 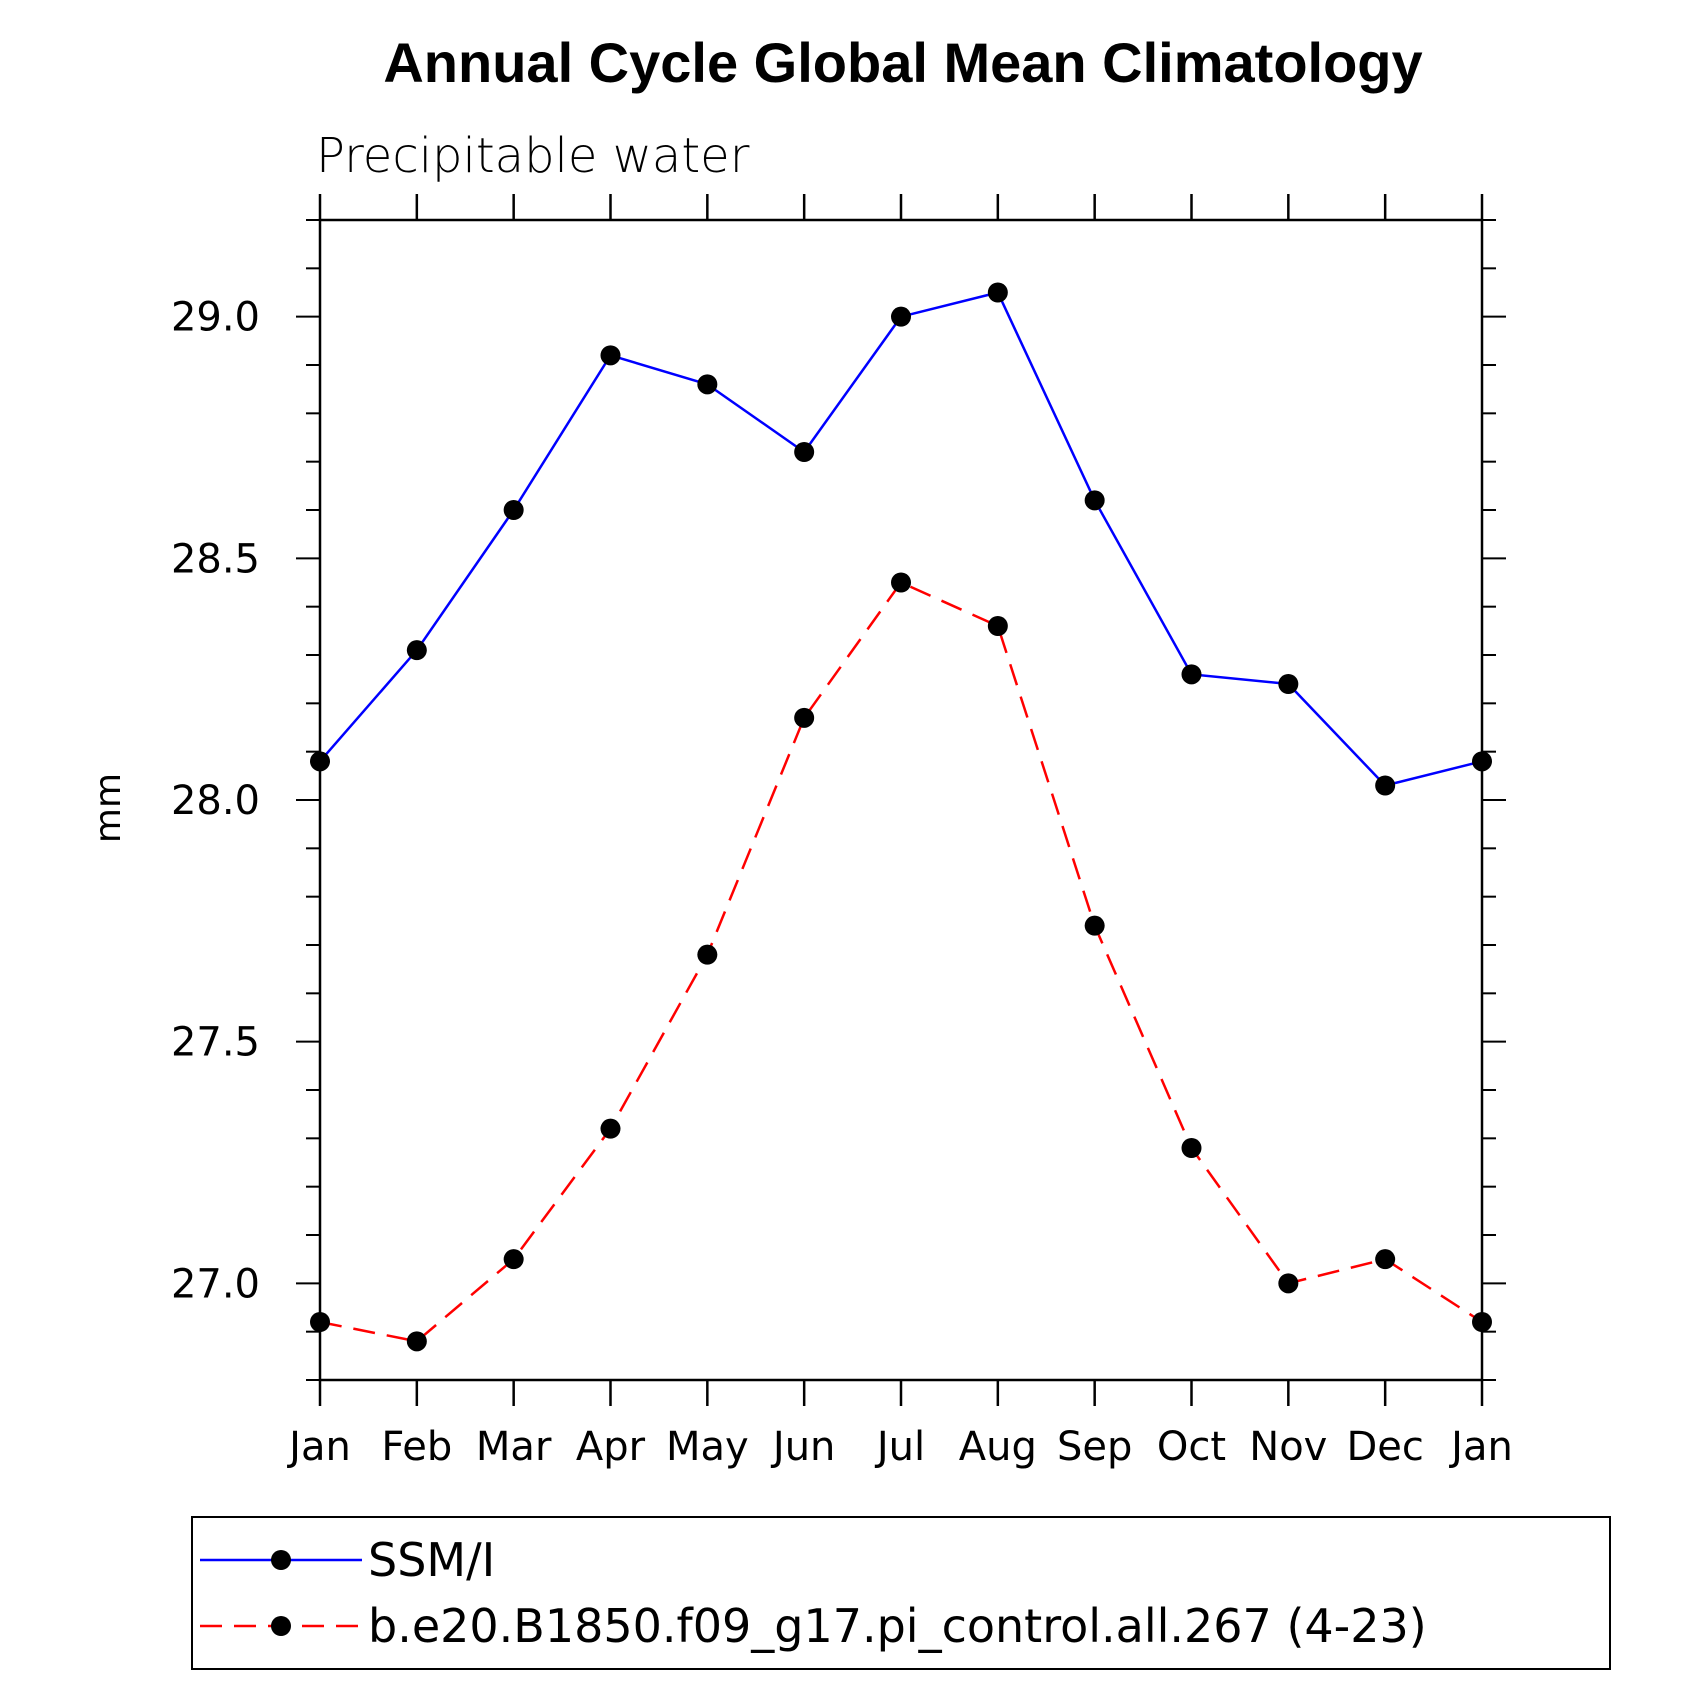 I want to click on x-tick-label: Jul, so click(x=899, y=1447).